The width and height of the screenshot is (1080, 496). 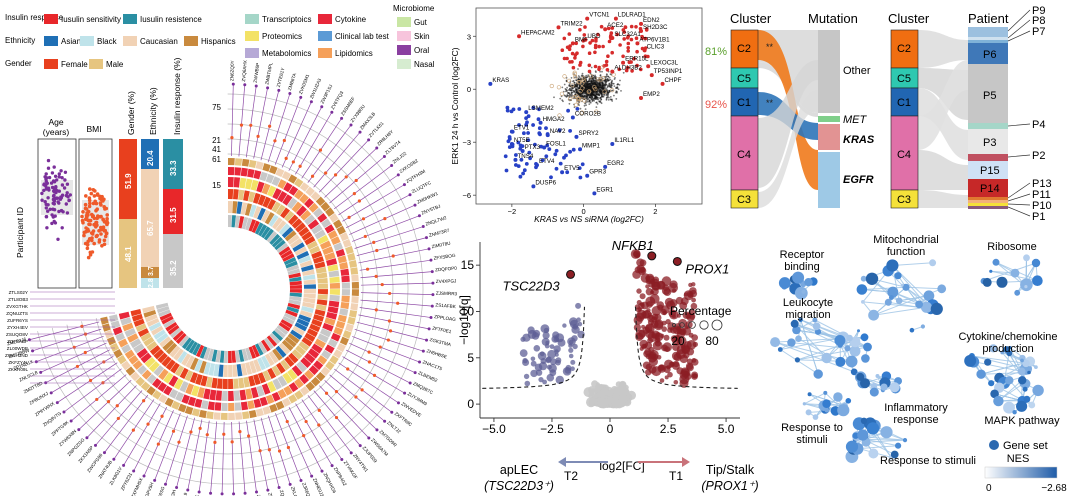 I want to click on gender-female-segment, so click(x=128, y=179).